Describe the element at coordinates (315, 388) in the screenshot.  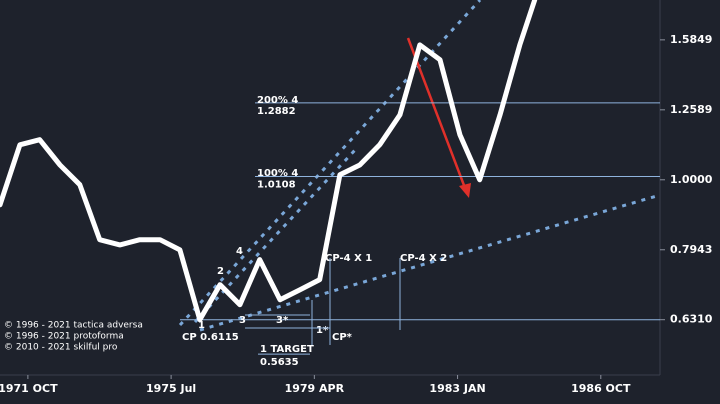
I see `x-tick-label: 1979 APR` at that location.